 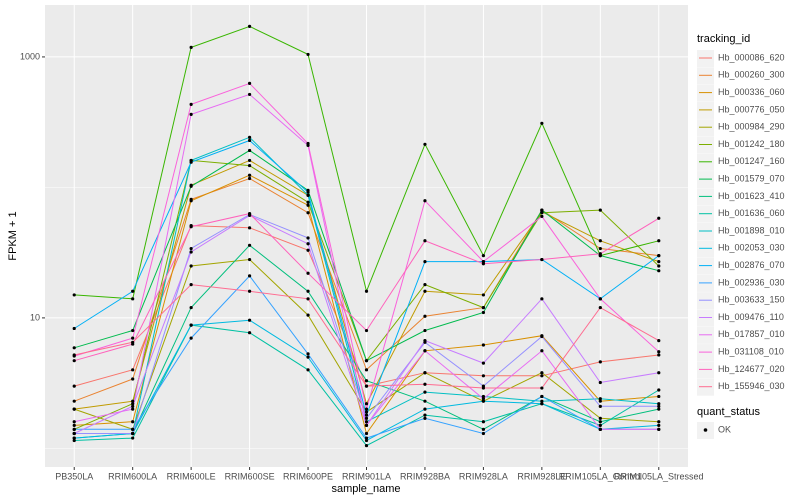 I want to click on legend-title: tracking_id, so click(x=723, y=39).